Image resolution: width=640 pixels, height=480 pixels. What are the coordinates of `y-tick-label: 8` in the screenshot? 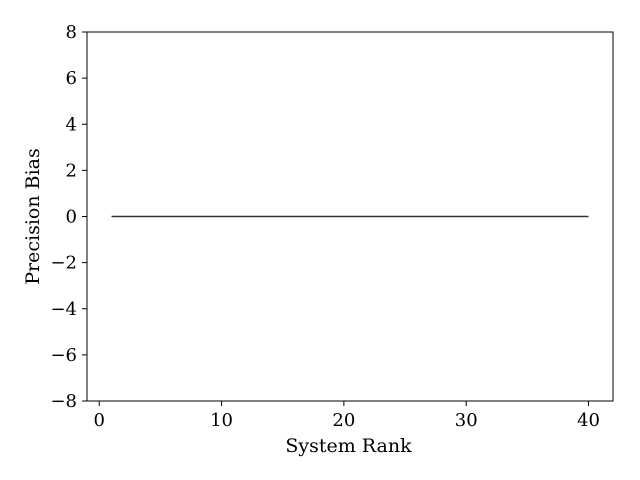 It's located at (71, 32).